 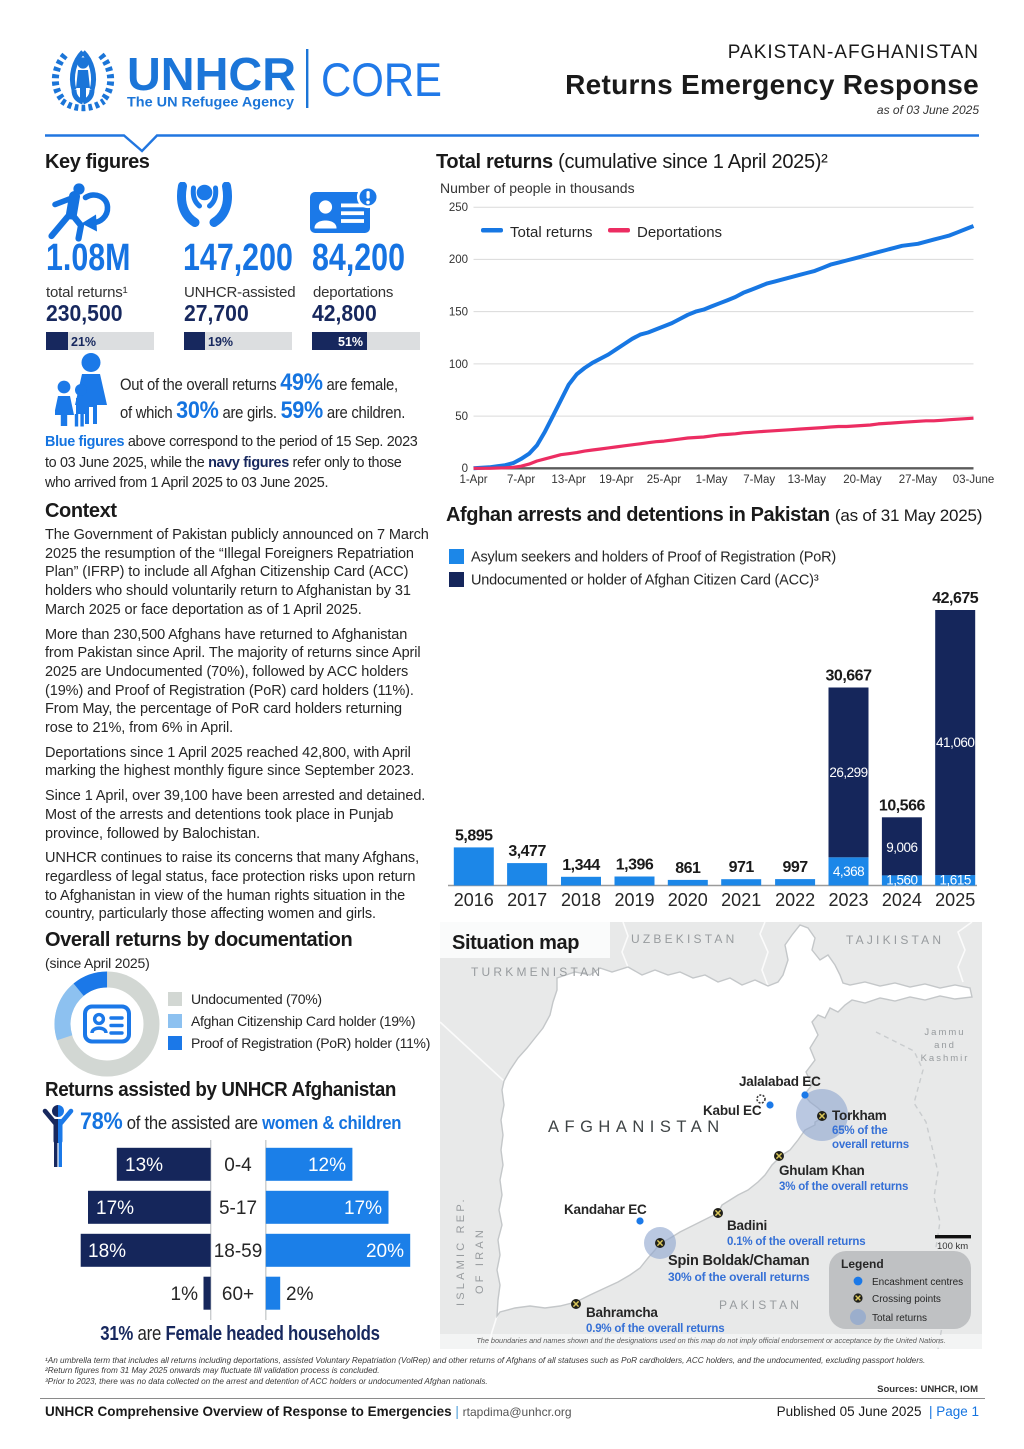 I want to click on svg-text: 13-Apr, so click(x=568, y=480).